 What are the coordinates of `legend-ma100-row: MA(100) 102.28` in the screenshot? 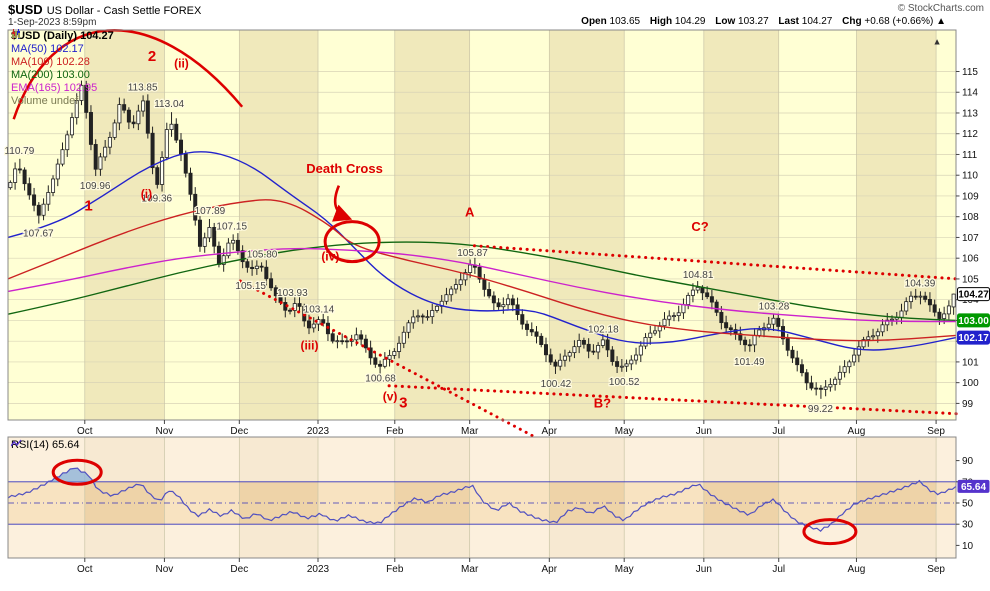 It's located at (62, 61).